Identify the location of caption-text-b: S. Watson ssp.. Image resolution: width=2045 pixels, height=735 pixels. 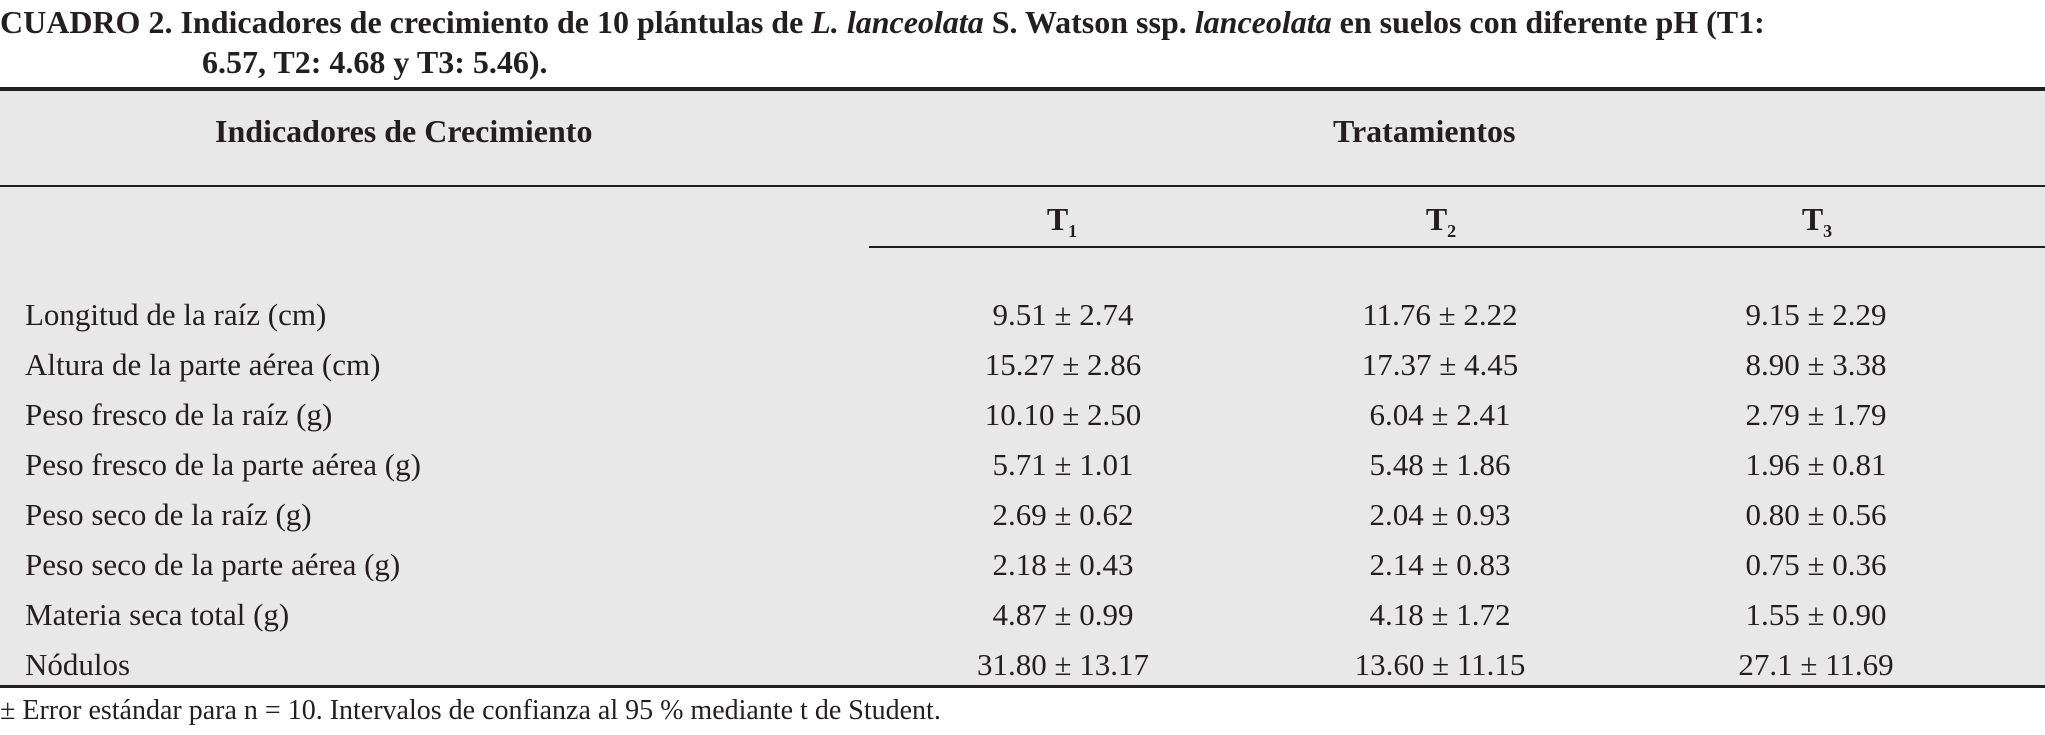
(1089, 22).